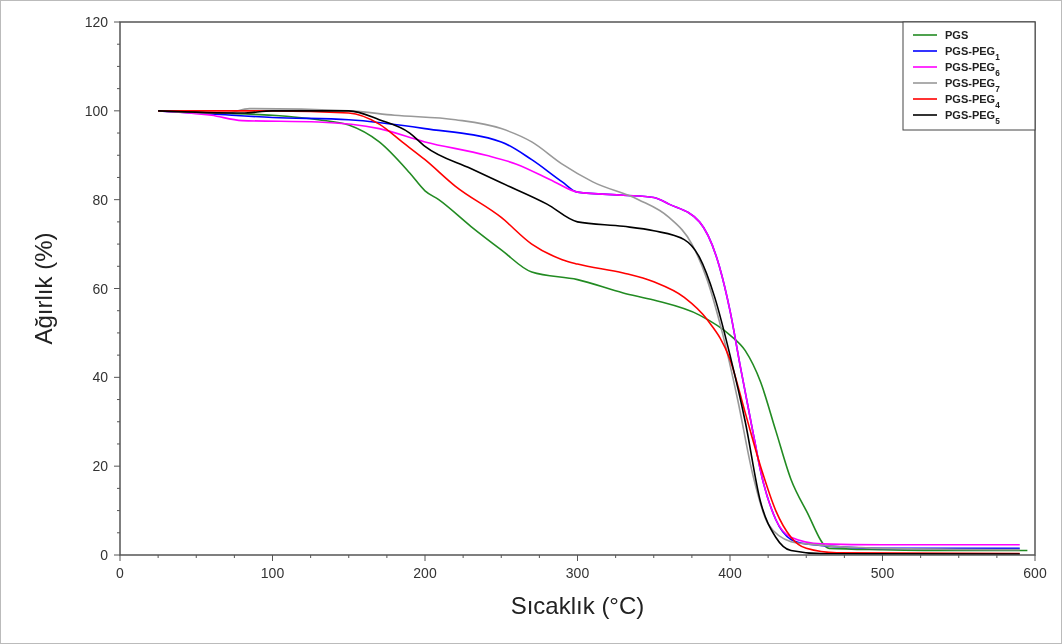 This screenshot has height=644, width=1062. Describe the element at coordinates (96, 22) in the screenshot. I see `y-tick-label: 120` at that location.